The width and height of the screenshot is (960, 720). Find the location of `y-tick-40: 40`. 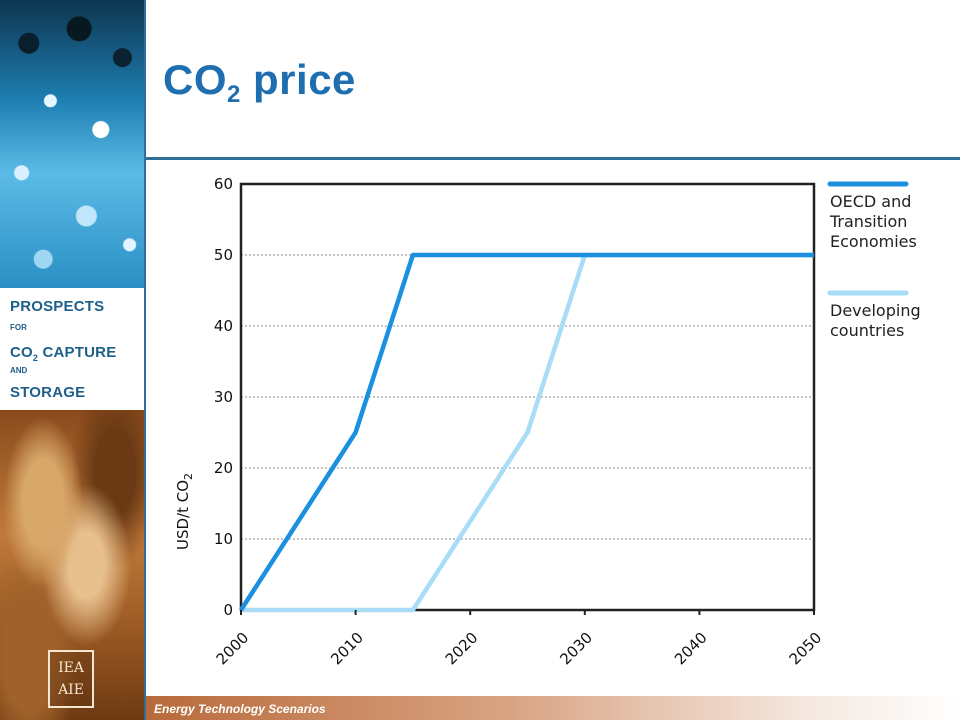

y-tick-40: 40 is located at coordinates (223, 326).